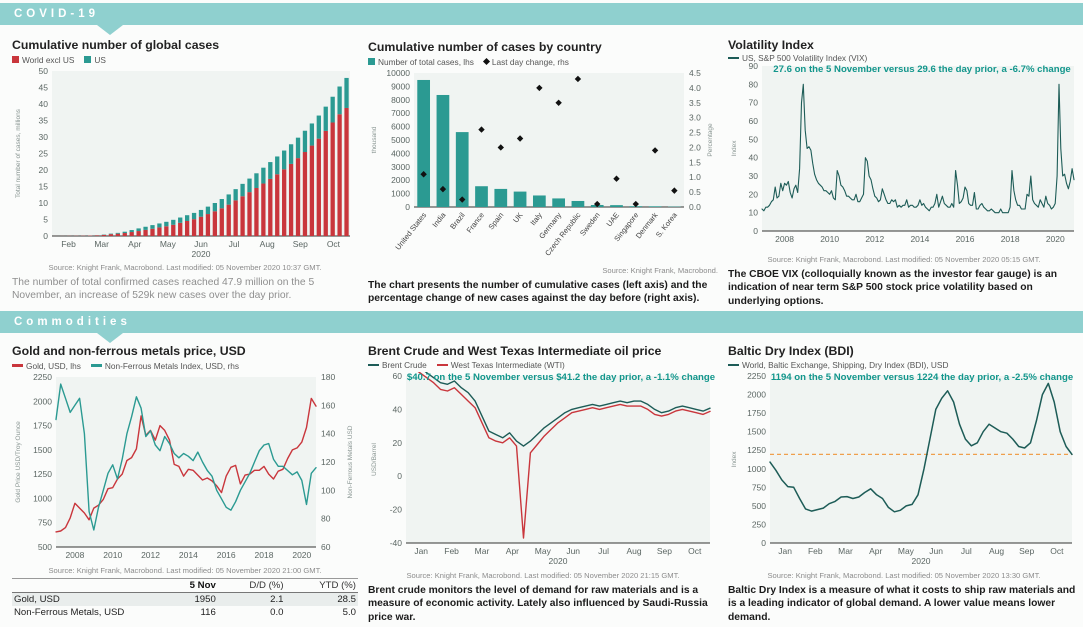  What do you see at coordinates (328, 377) in the screenshot?
I see `svg-text: 180` at bounding box center [328, 377].